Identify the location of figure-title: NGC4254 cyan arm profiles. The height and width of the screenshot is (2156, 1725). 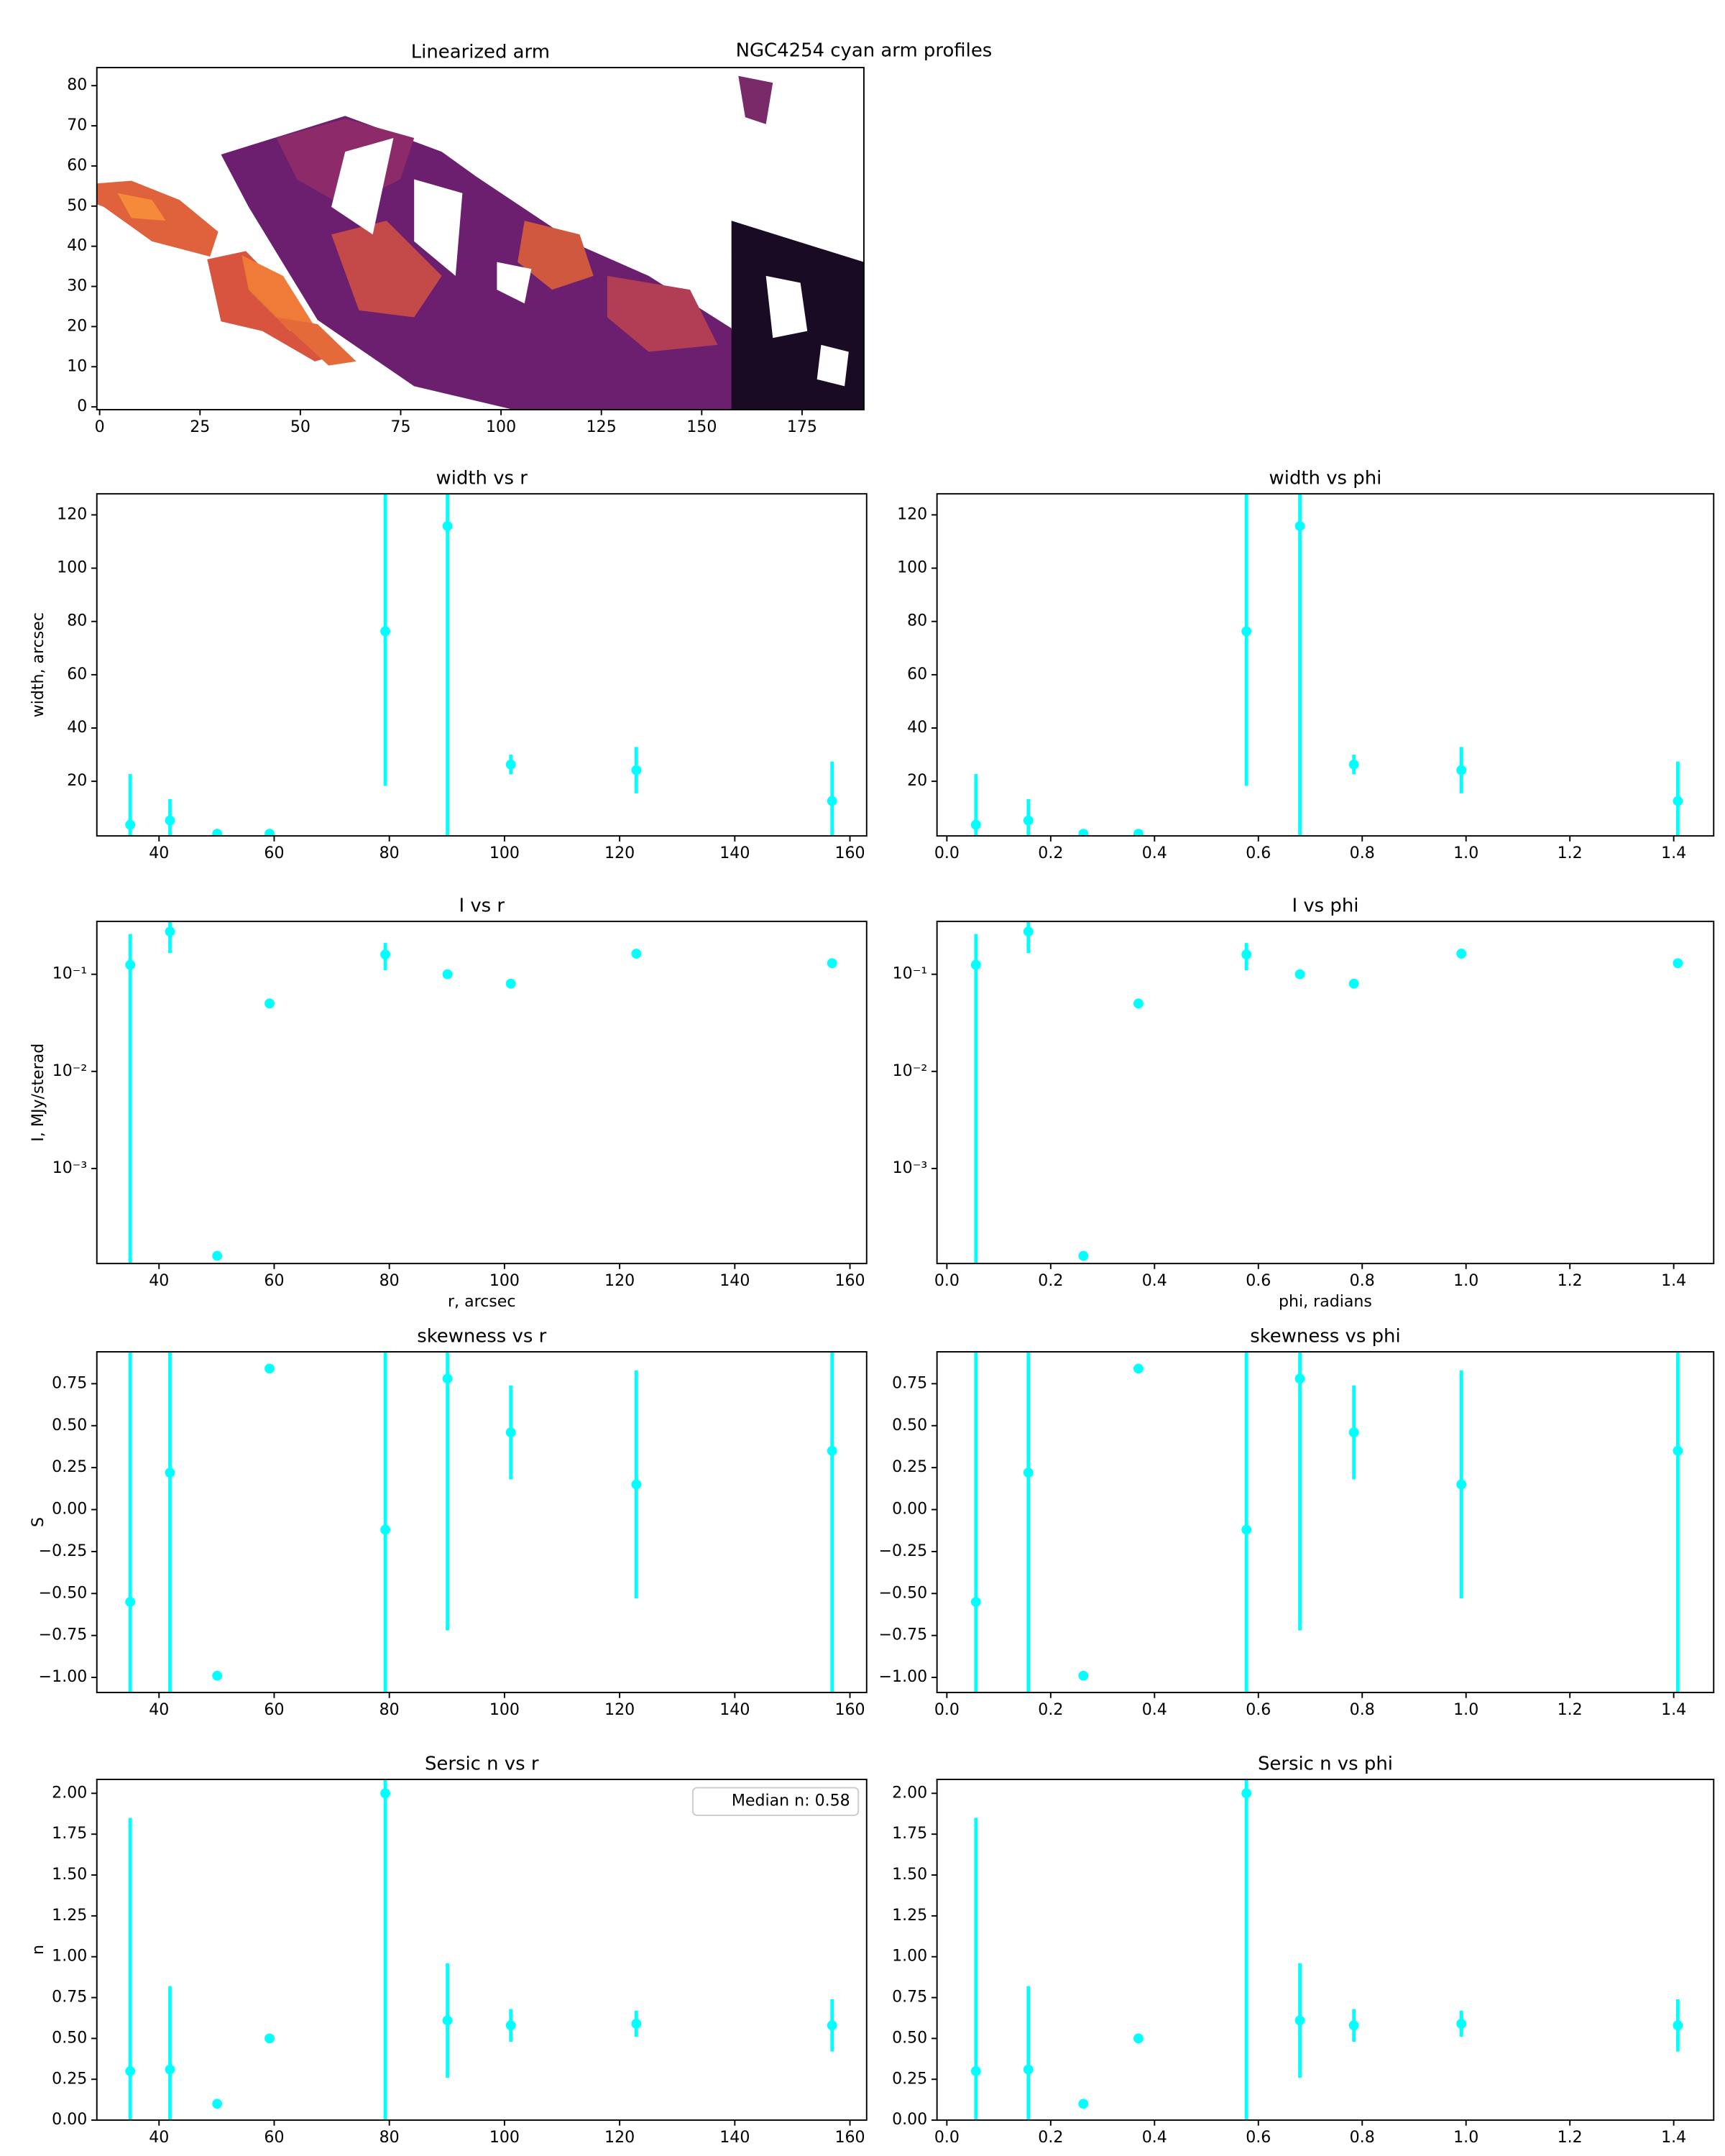
(864, 51).